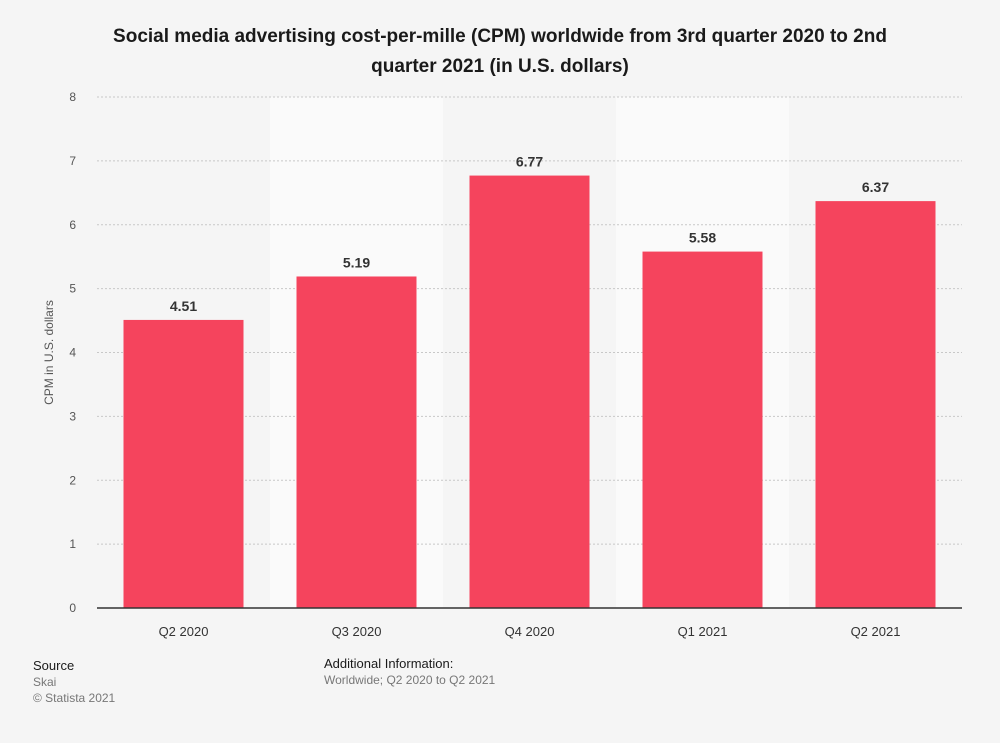 The height and width of the screenshot is (743, 1000). What do you see at coordinates (72, 289) in the screenshot?
I see `y-tick-label-5: 5` at bounding box center [72, 289].